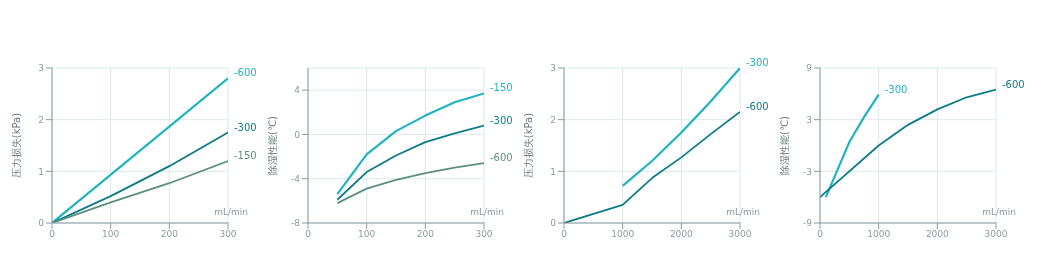  I want to click on y-tick-label: 9, so click(809, 68).